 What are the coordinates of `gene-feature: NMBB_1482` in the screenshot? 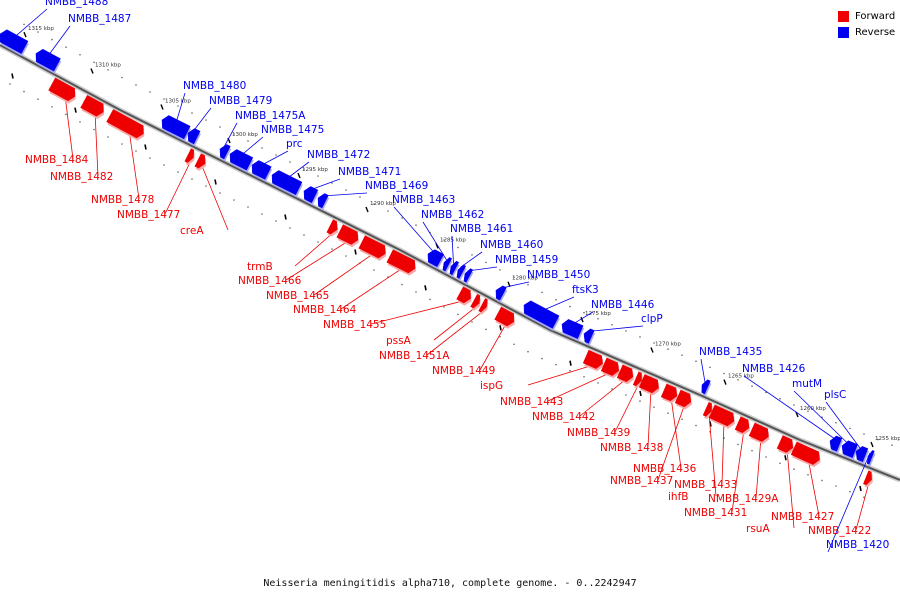 It's located at (81, 139).